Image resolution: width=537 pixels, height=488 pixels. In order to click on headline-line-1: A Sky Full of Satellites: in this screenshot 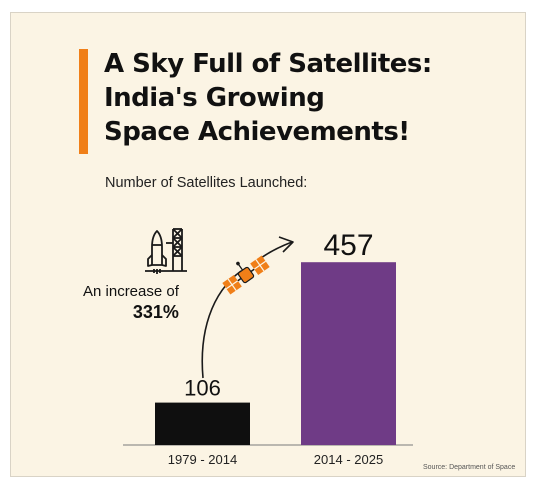, I will do `click(268, 64)`.